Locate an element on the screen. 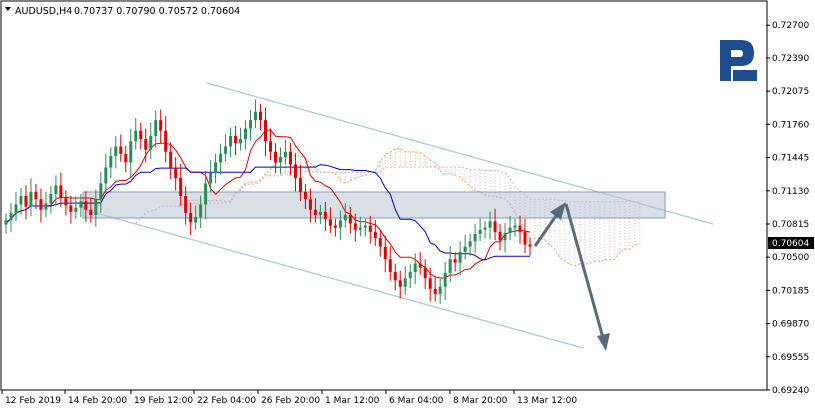 The height and width of the screenshot is (411, 815). price-tick-label: 0.71760 is located at coordinates (790, 125).